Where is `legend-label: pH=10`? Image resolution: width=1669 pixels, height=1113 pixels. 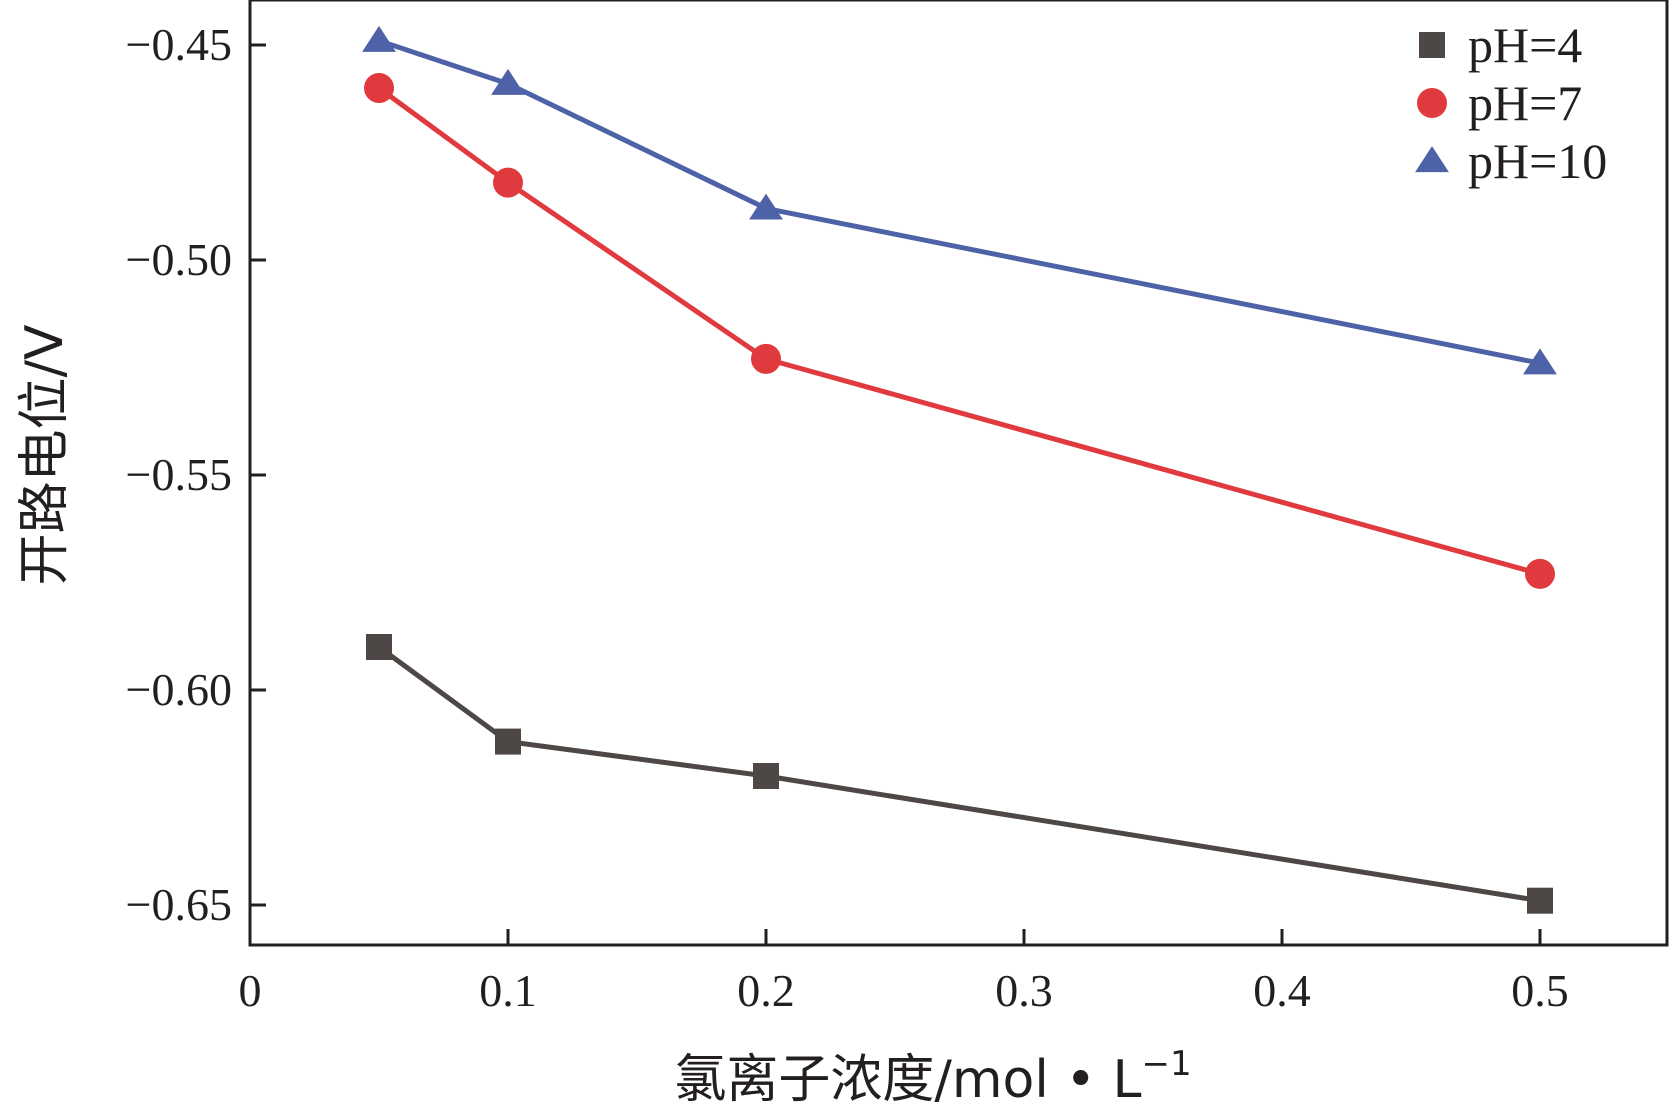 legend-label: pH=10 is located at coordinates (1537, 161).